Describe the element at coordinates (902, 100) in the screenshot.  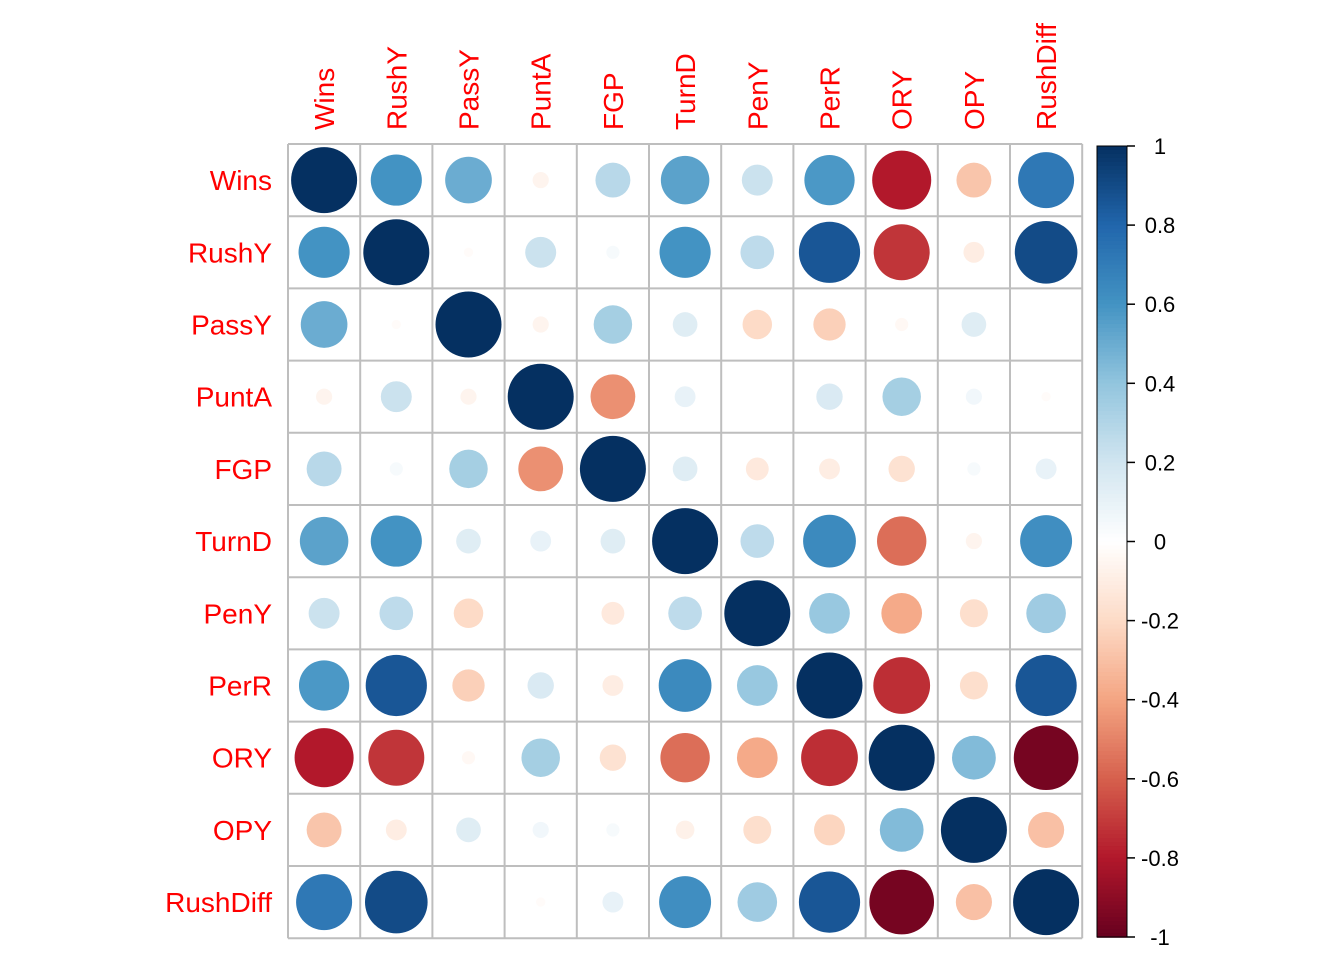
I see `column-label-ory: ORY` at that location.